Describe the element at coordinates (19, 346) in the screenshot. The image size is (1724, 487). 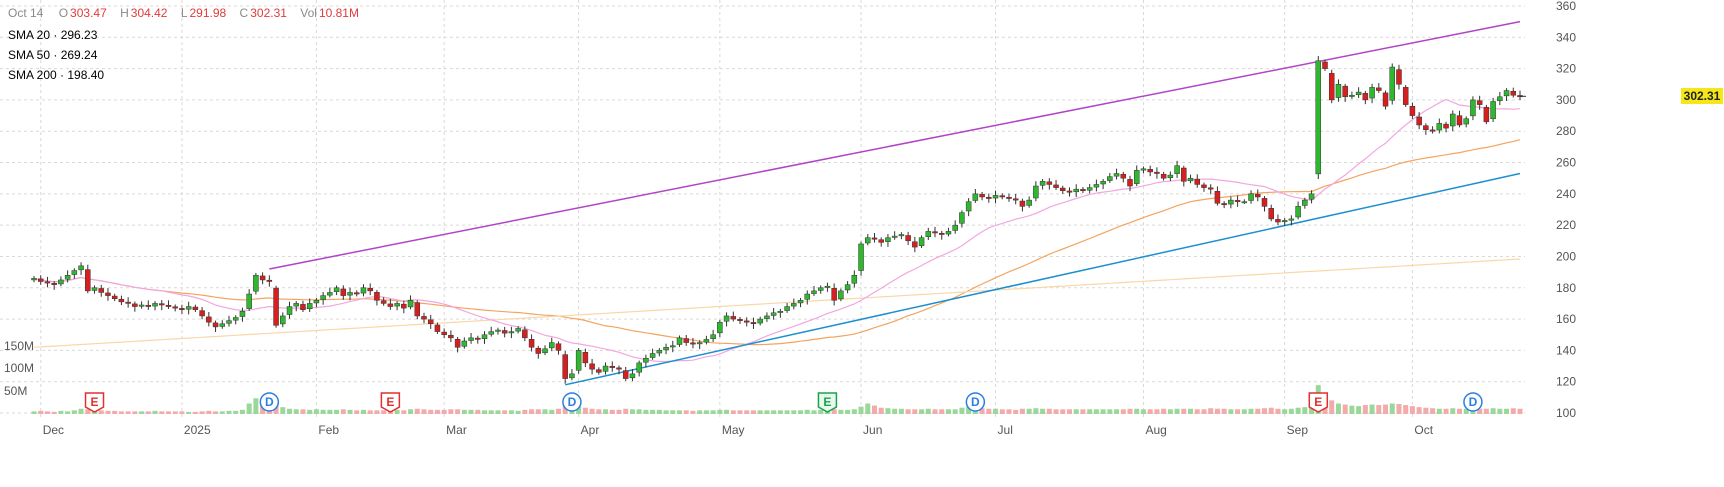
I see `volume-tick-label: 150M` at that location.